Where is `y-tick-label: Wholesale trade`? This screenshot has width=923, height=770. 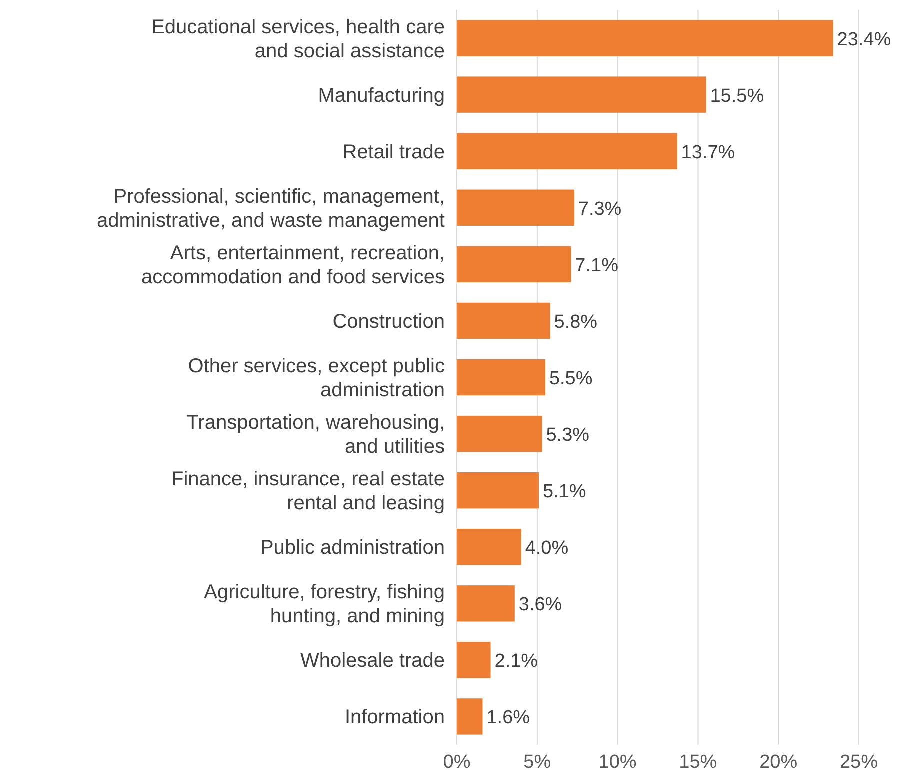
y-tick-label: Wholesale trade is located at coordinates (372, 661).